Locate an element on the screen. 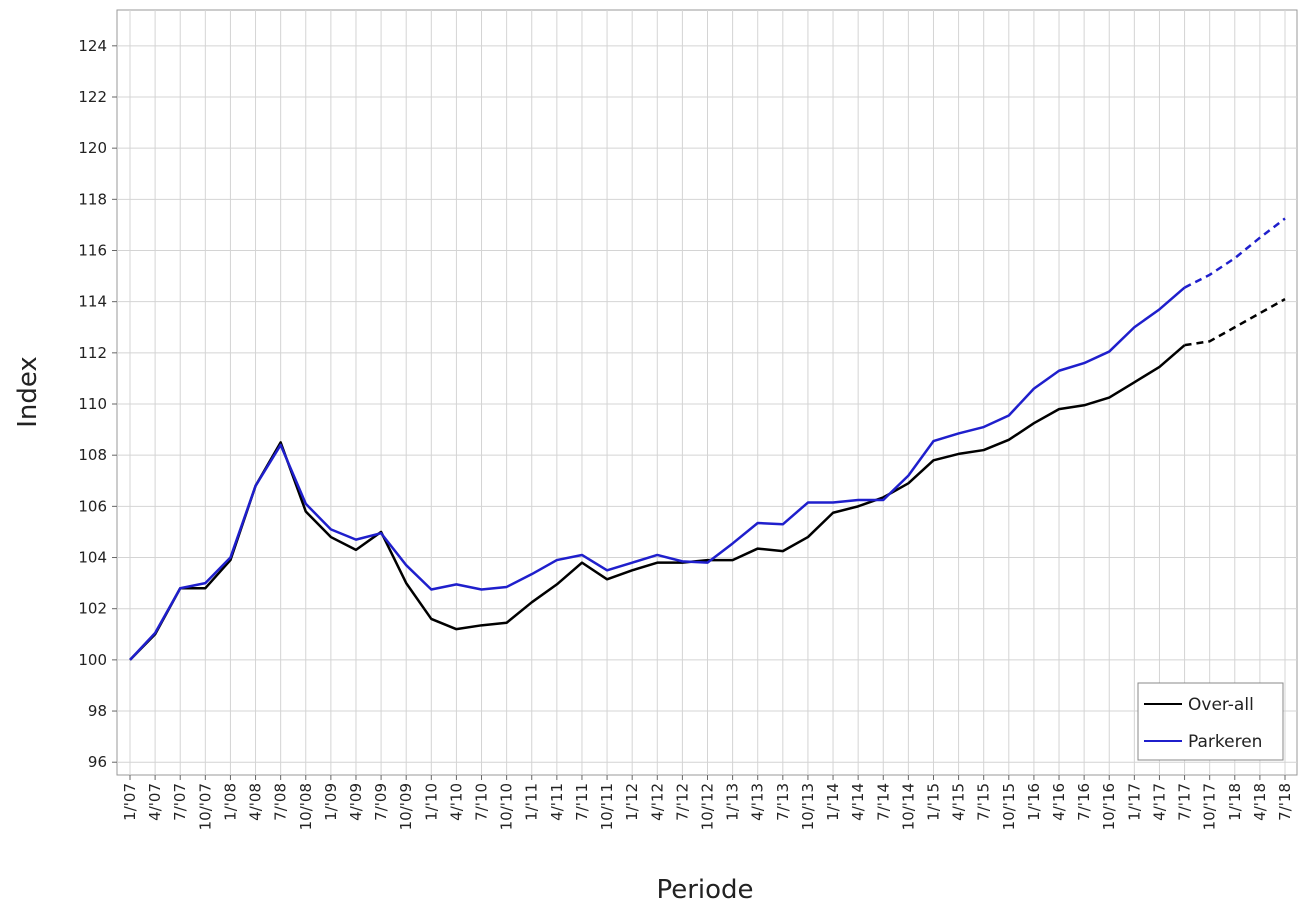  x-tick-label: 1/'16 is located at coordinates (1034, 802).